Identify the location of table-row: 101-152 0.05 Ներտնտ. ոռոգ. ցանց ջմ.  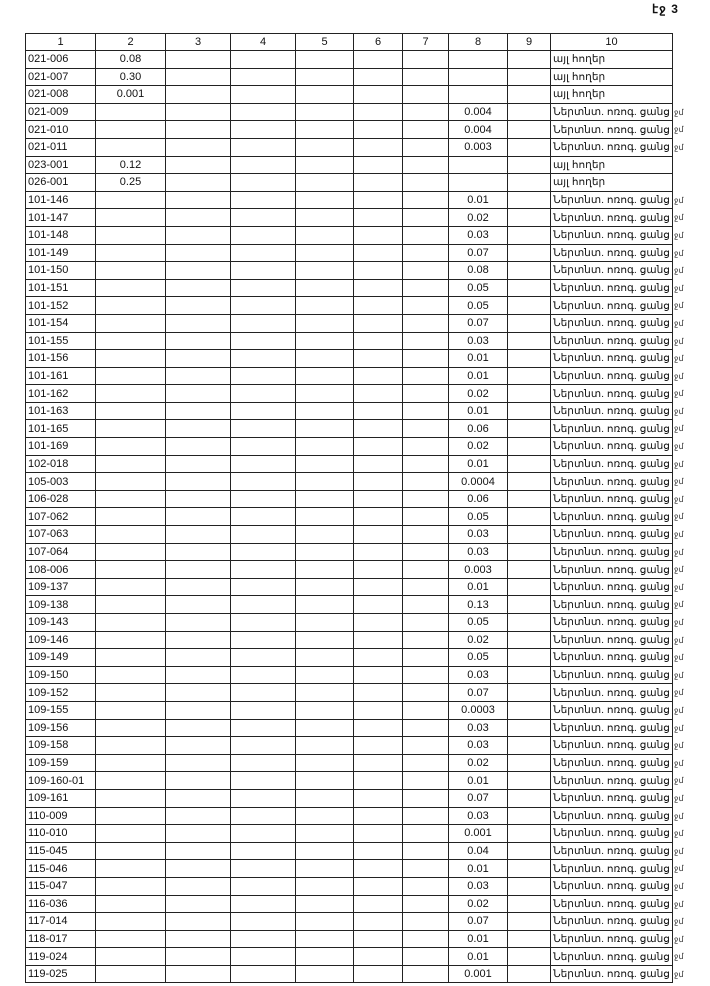
(354, 305).